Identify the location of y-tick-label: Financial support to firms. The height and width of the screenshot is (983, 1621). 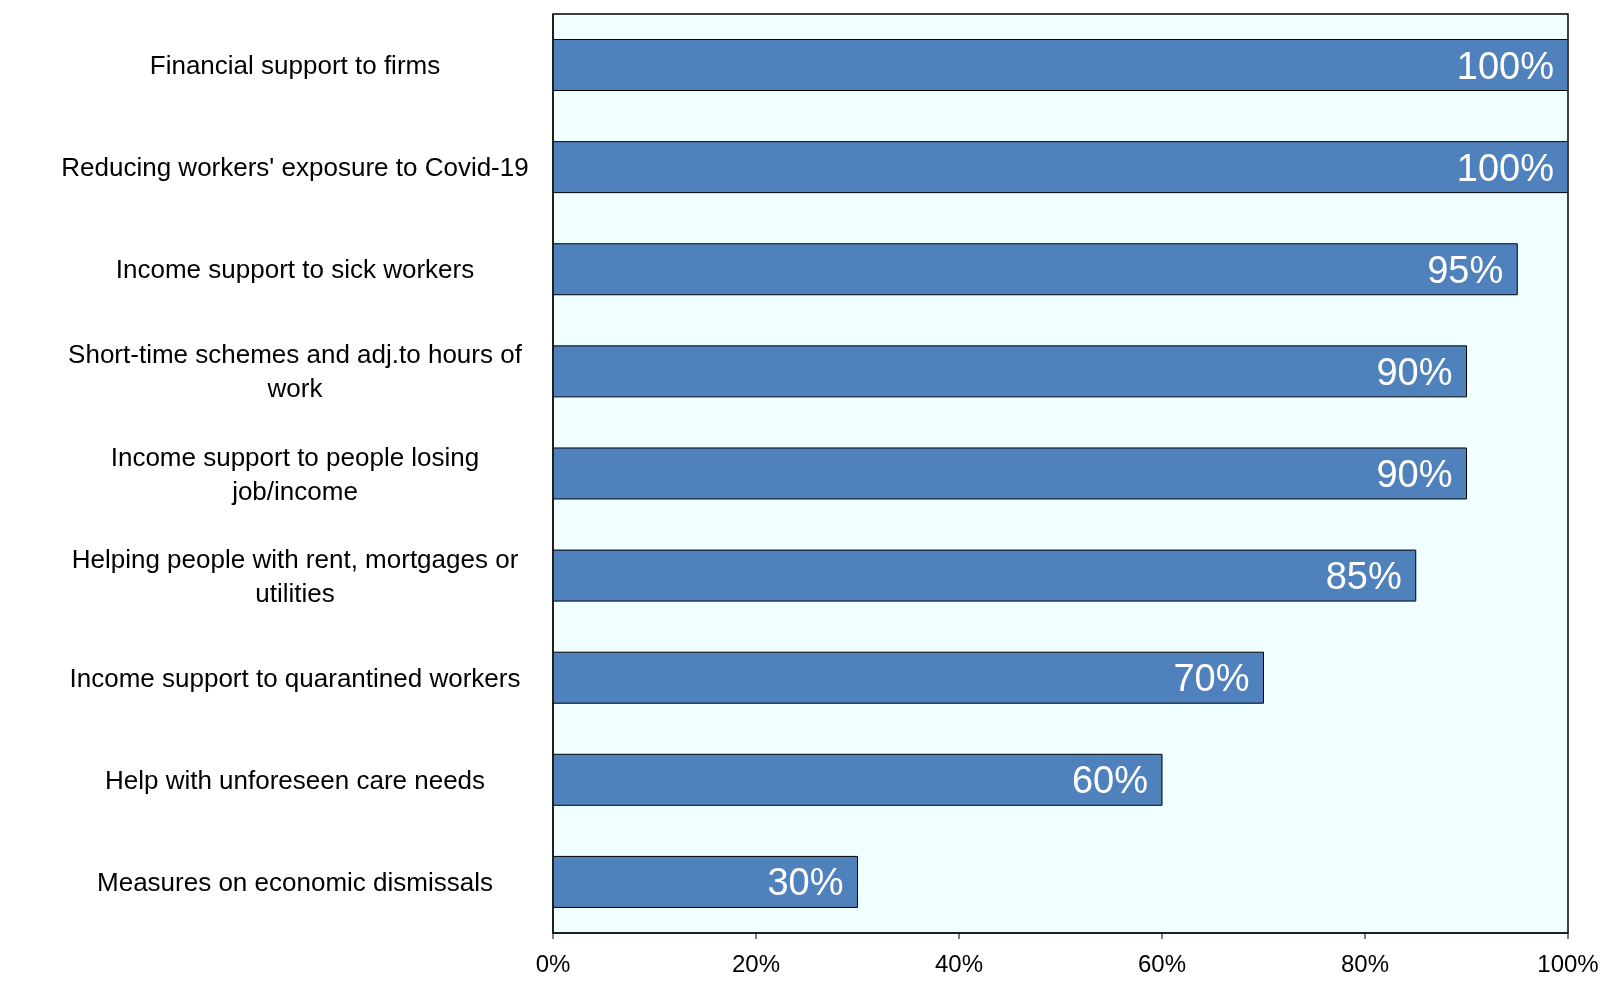
(295, 65).